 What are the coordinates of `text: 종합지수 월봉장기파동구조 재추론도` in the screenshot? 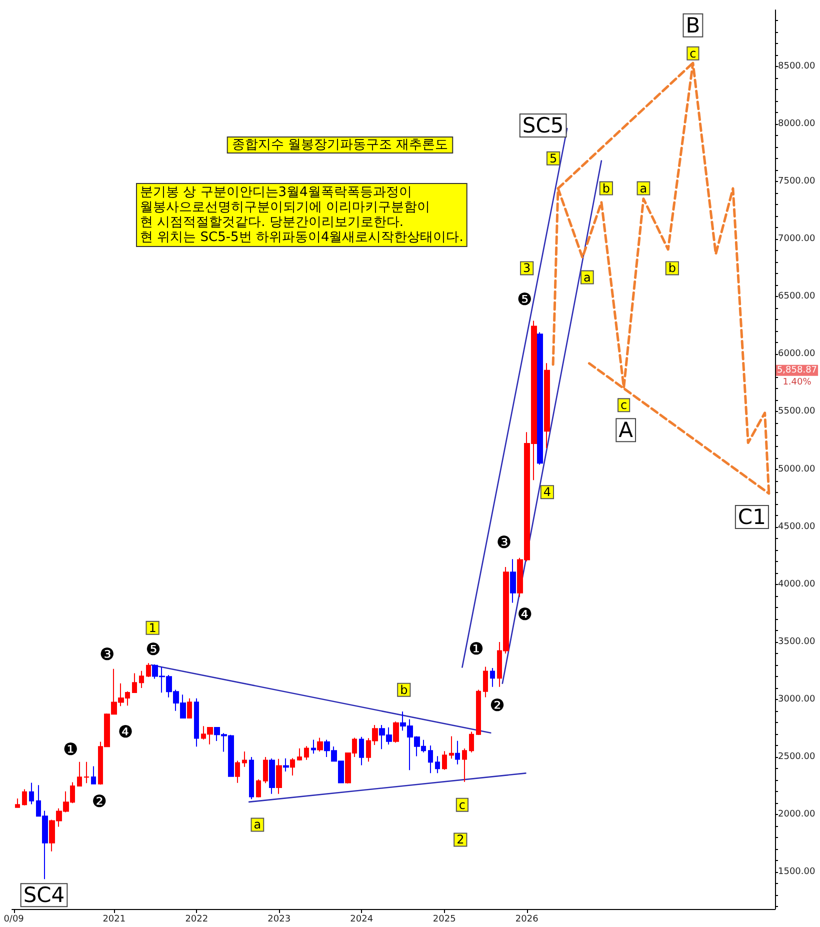 It's located at (340, 145).